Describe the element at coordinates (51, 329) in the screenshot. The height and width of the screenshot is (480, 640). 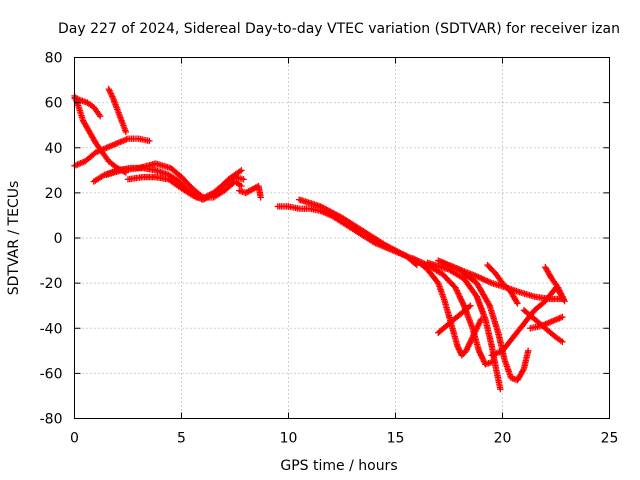
I see `y-tick-label: -40` at that location.